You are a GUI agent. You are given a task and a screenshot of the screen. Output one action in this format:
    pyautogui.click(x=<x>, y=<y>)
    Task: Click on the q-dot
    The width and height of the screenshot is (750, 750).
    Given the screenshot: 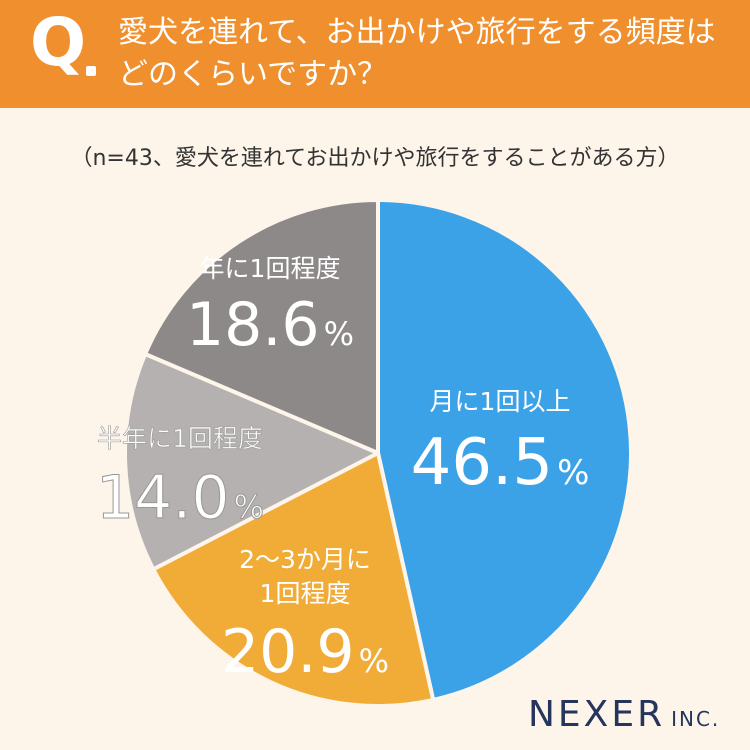 What is the action you would take?
    pyautogui.click(x=91, y=71)
    